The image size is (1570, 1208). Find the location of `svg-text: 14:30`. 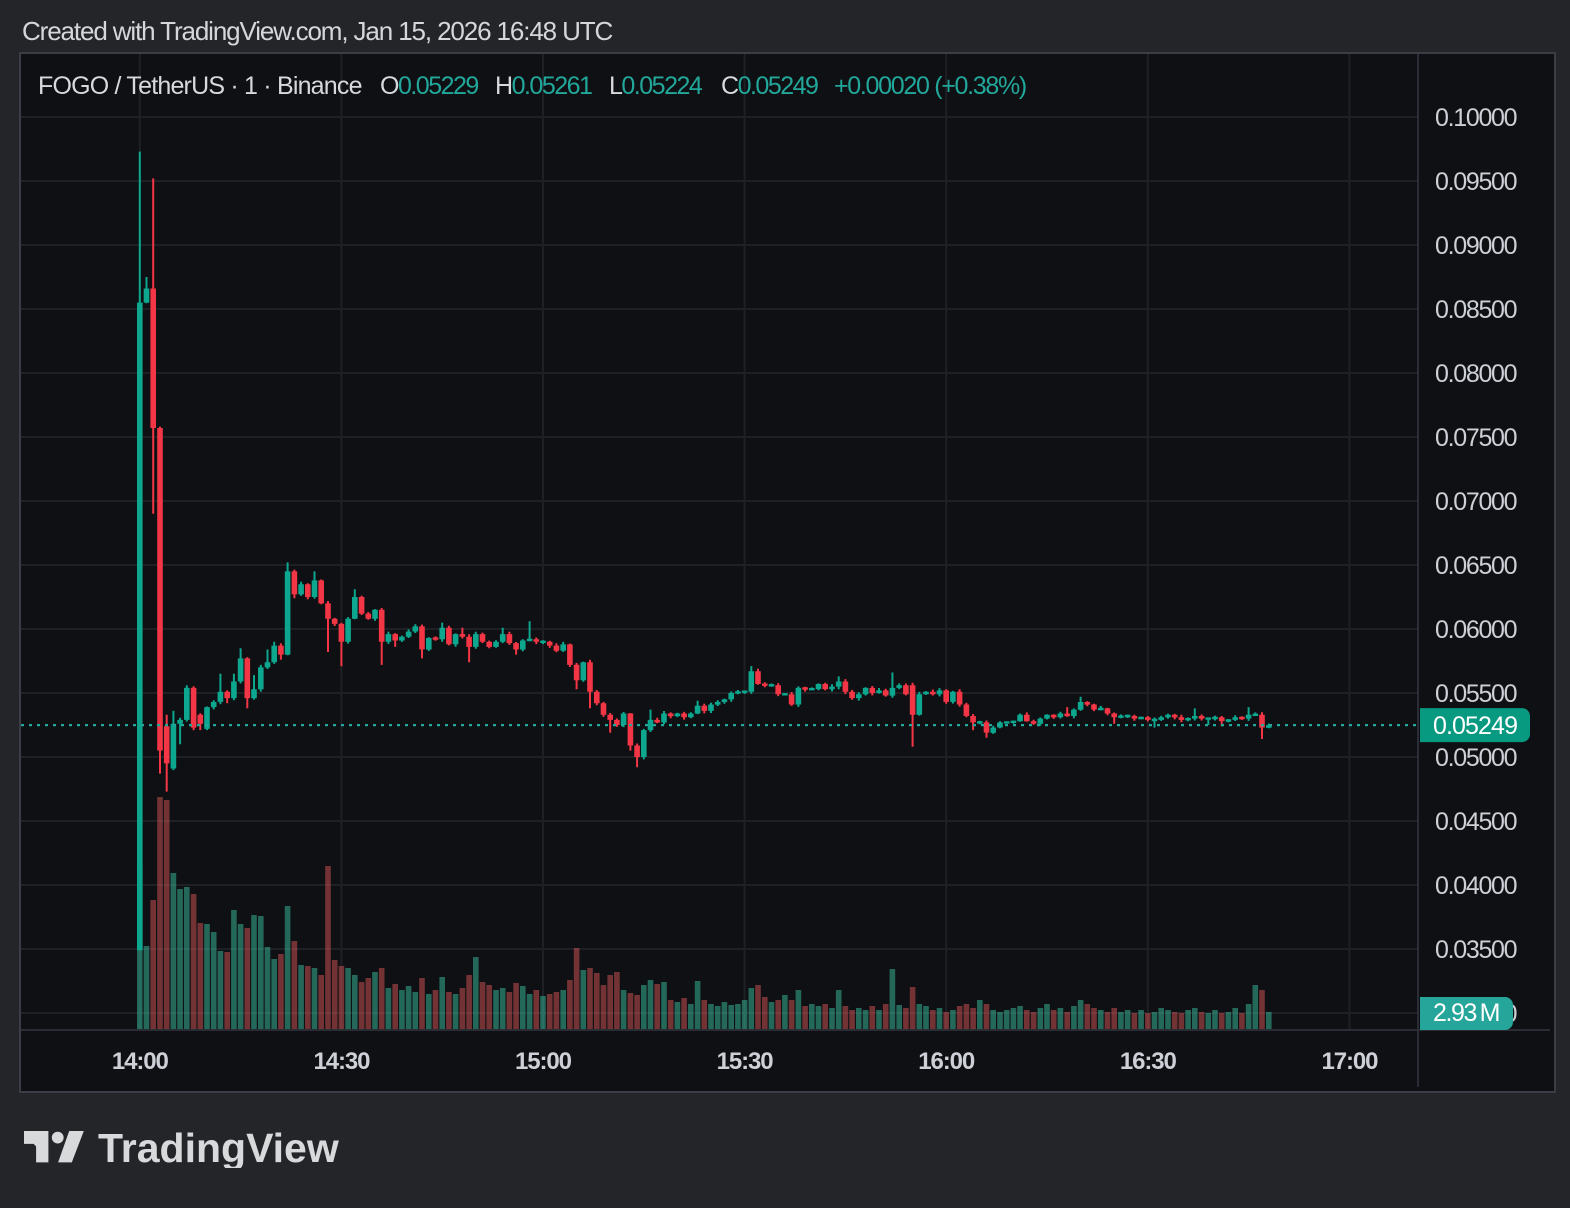

svg-text: 14:30 is located at coordinates (341, 1061).